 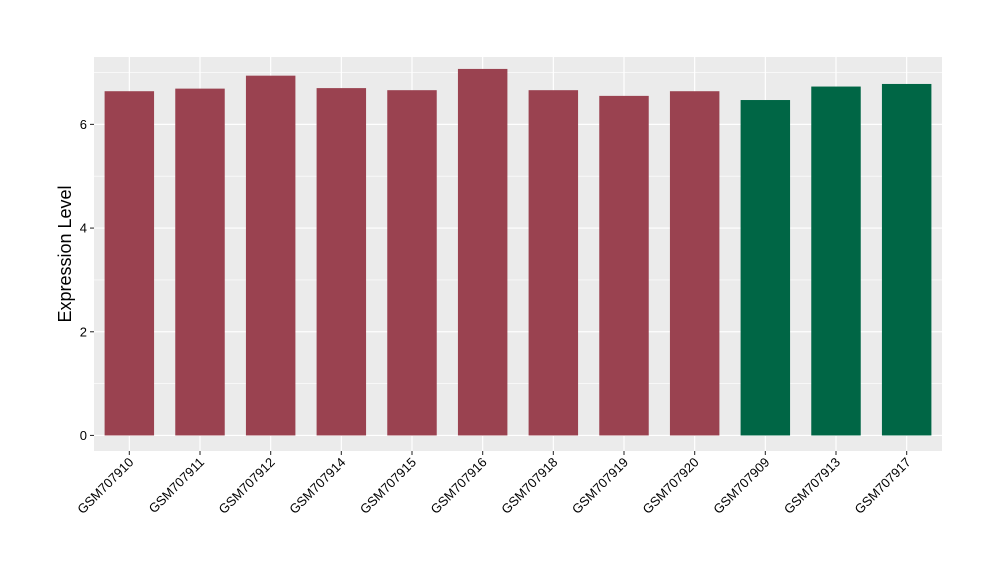 What do you see at coordinates (553, 263) in the screenshot?
I see `bar-GSM707918` at bounding box center [553, 263].